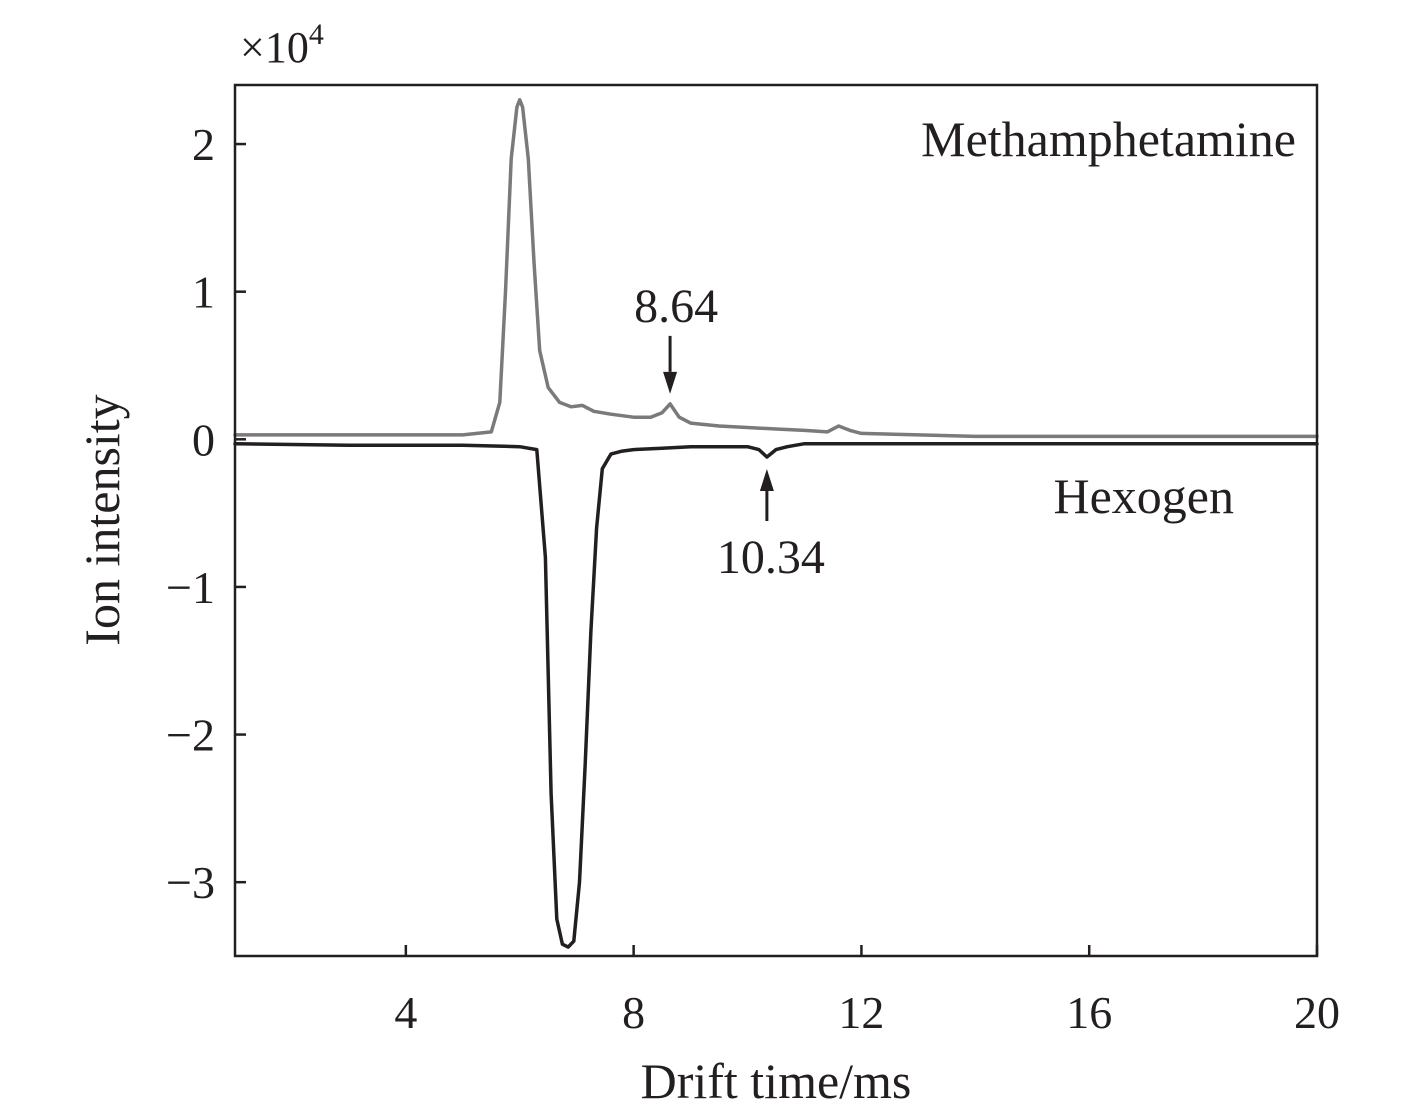 This screenshot has width=1417, height=1113. I want to click on y-axis-title: Ion intensity, so click(102, 519).